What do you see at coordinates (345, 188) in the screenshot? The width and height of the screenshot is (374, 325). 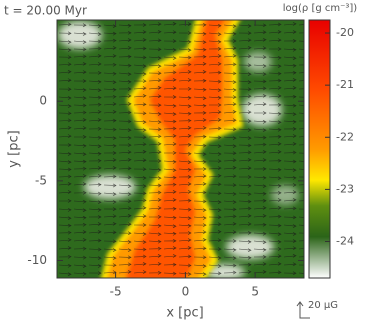 I see `colorbar-tick-label: -23` at bounding box center [345, 188].